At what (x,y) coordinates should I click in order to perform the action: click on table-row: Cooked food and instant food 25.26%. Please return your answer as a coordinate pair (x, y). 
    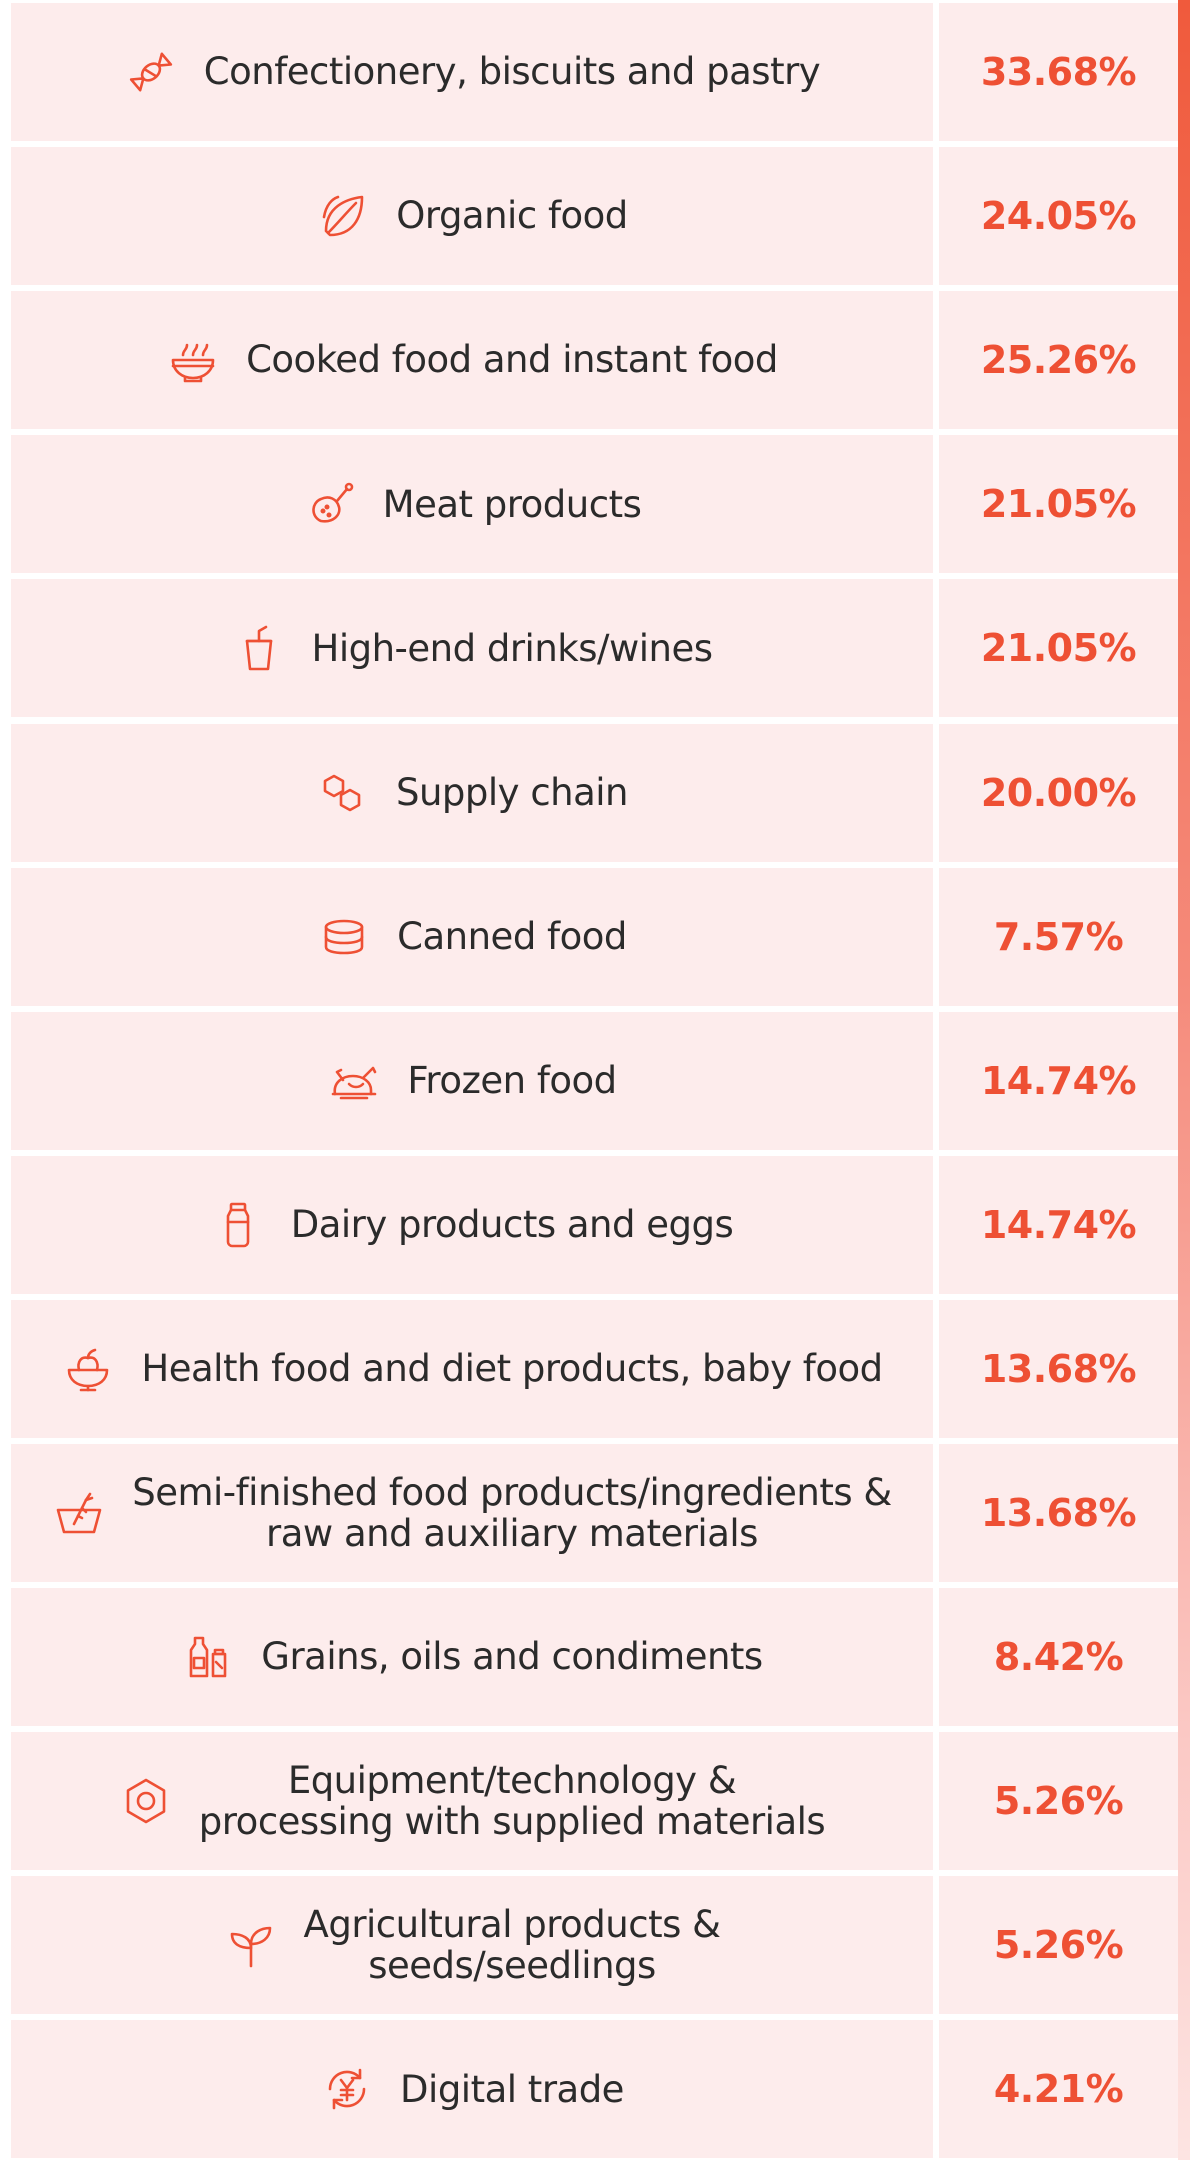
    Looking at the image, I should click on (594, 360).